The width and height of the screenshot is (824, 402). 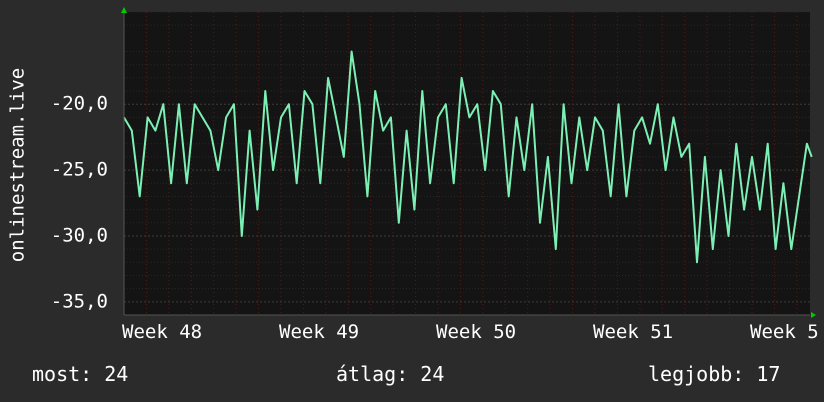 I want to click on x-tick-label: Week 50, so click(x=476, y=332).